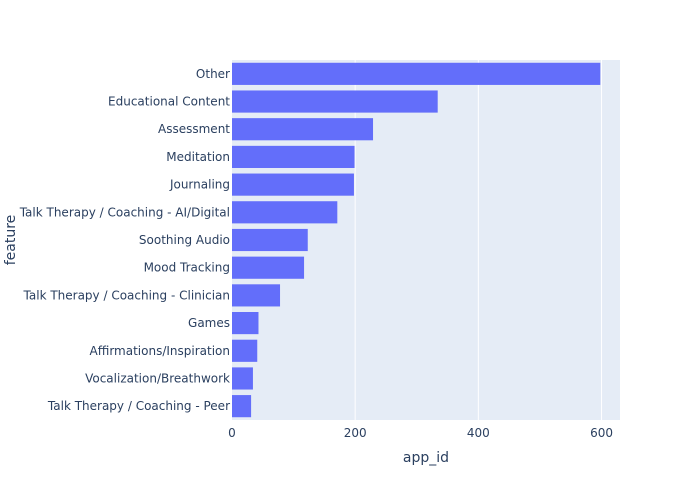 This screenshot has height=500, width=700. I want to click on y-tick-label: Assessment, so click(194, 129).